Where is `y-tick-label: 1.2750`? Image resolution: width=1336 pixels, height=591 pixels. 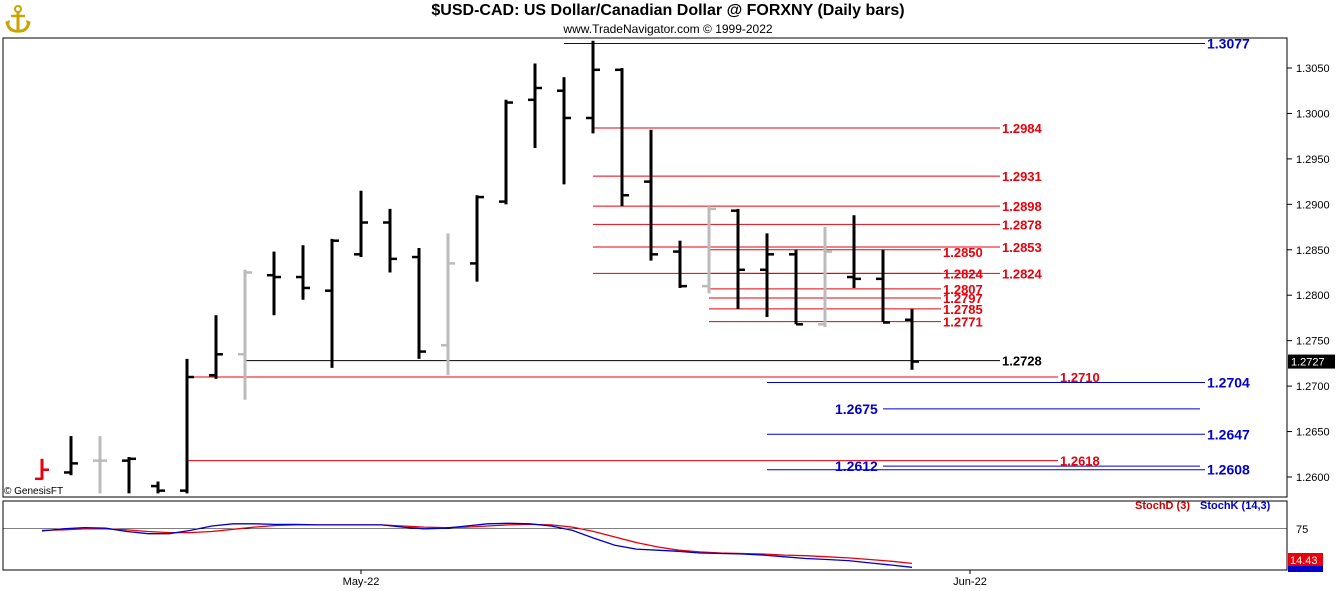
y-tick-label: 1.2750 is located at coordinates (1313, 342).